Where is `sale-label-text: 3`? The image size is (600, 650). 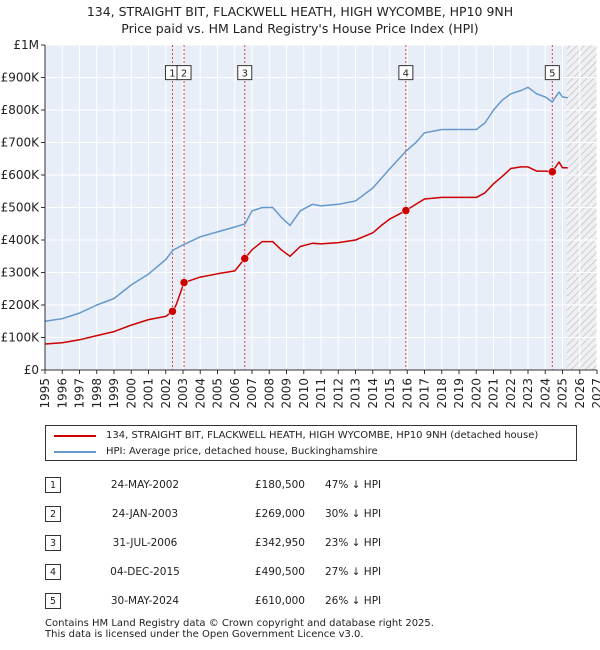 sale-label-text: 3 is located at coordinates (245, 74).